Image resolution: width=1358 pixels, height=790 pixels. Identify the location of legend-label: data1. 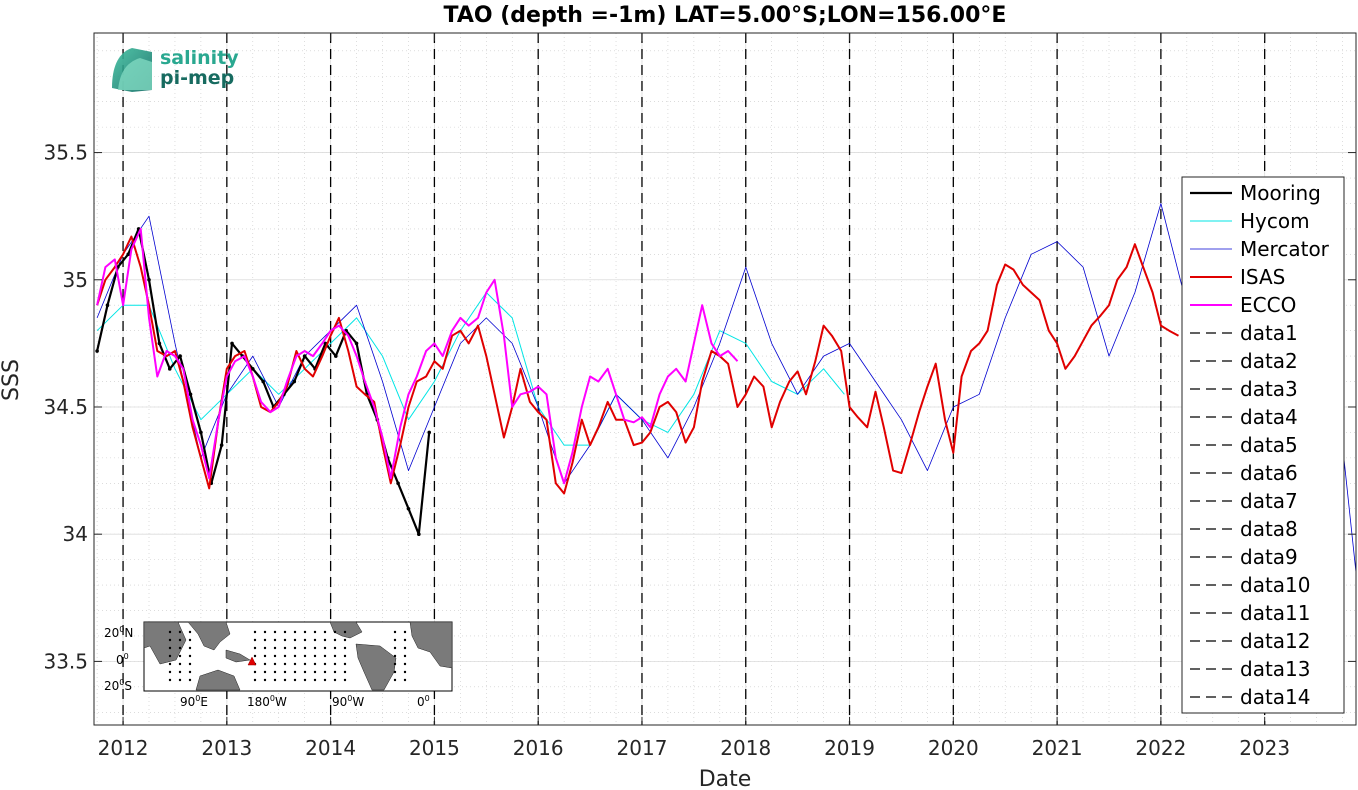
(1269, 333).